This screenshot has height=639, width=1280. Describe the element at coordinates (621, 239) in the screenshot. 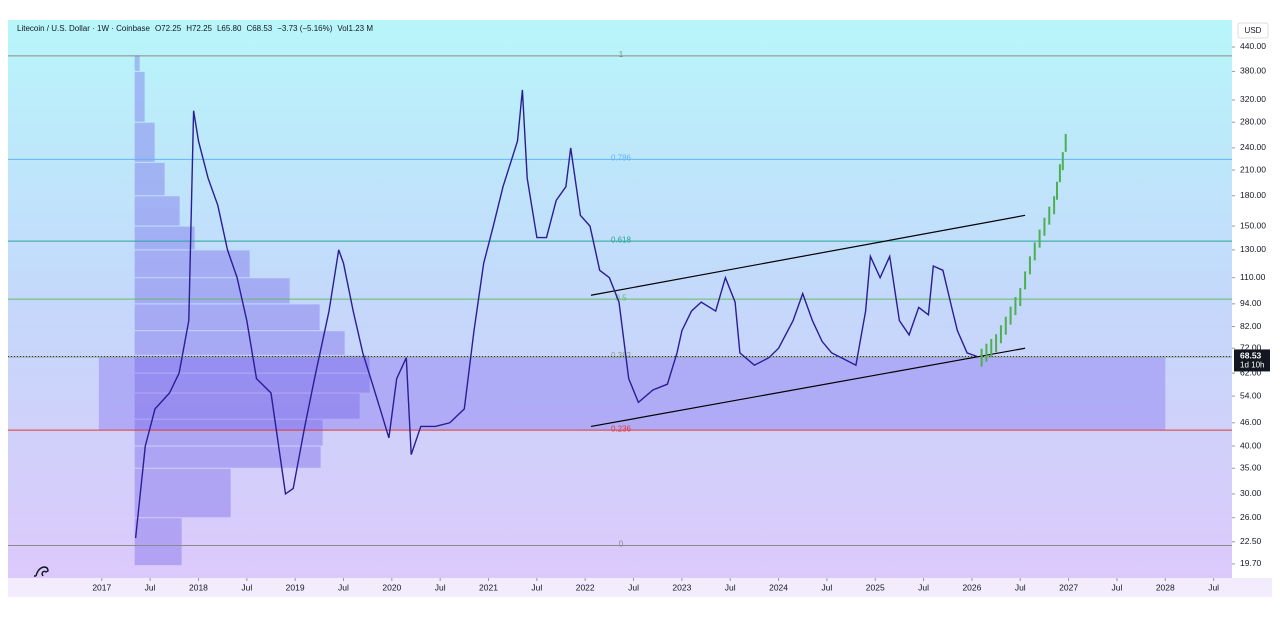

I see `fib-label: 0.618` at that location.